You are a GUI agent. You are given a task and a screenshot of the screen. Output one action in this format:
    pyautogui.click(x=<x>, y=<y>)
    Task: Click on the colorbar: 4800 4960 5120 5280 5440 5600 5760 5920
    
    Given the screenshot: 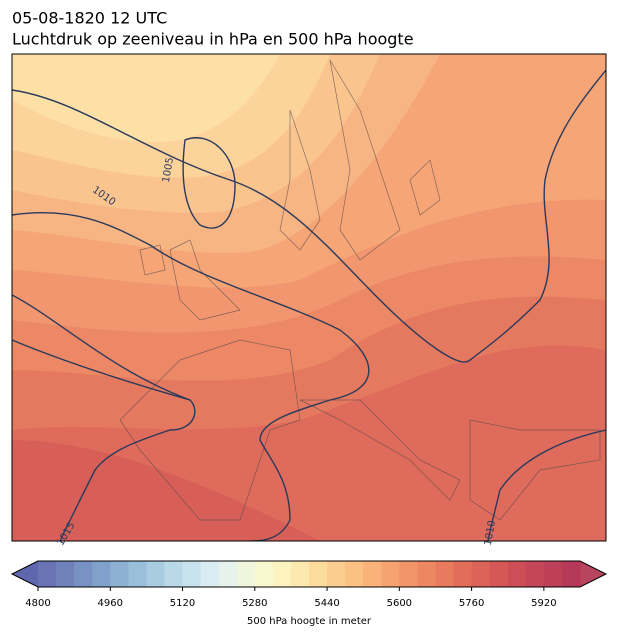 What is the action you would take?
    pyautogui.click(x=309, y=584)
    